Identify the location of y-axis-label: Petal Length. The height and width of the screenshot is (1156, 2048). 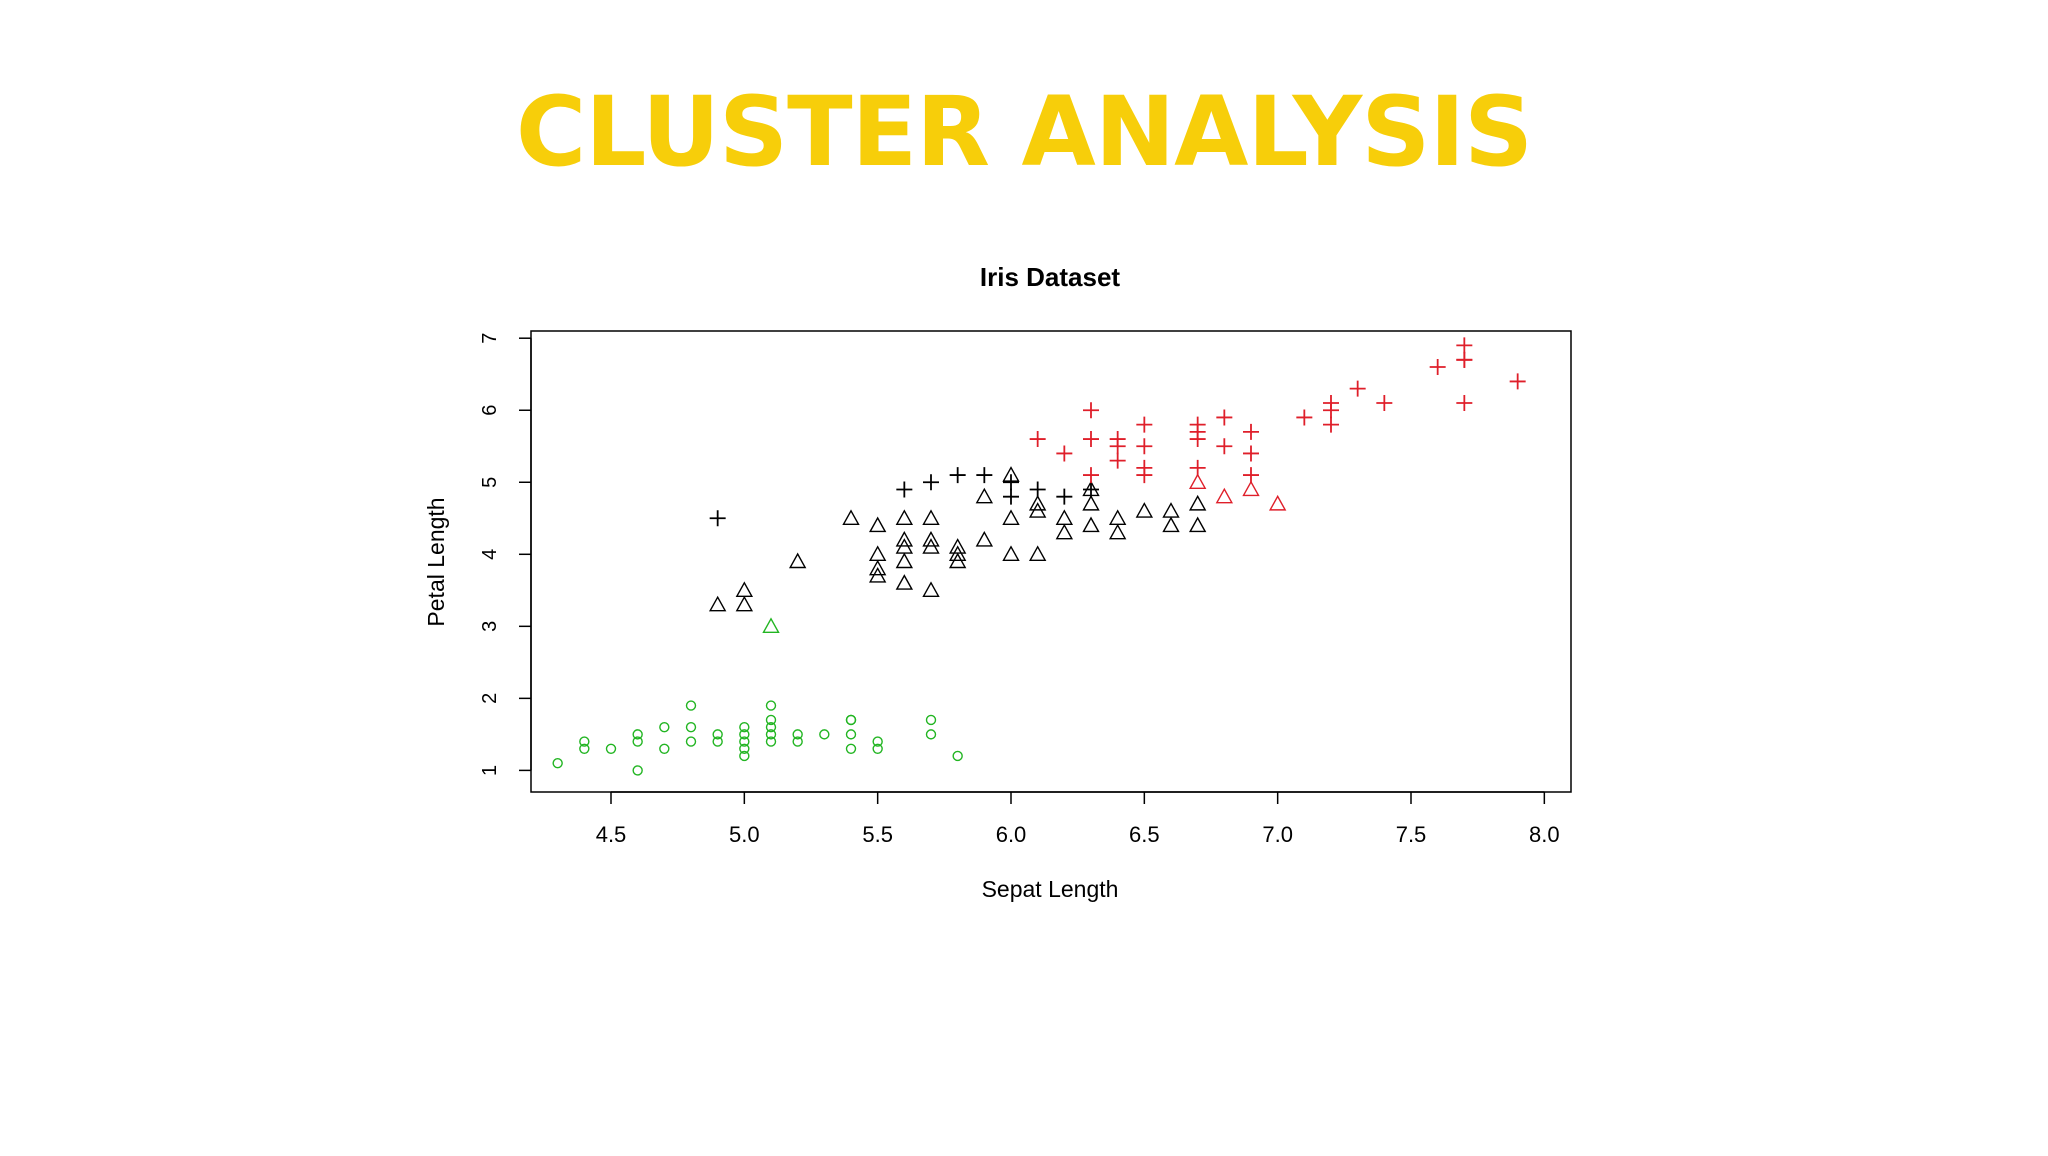
(436, 561).